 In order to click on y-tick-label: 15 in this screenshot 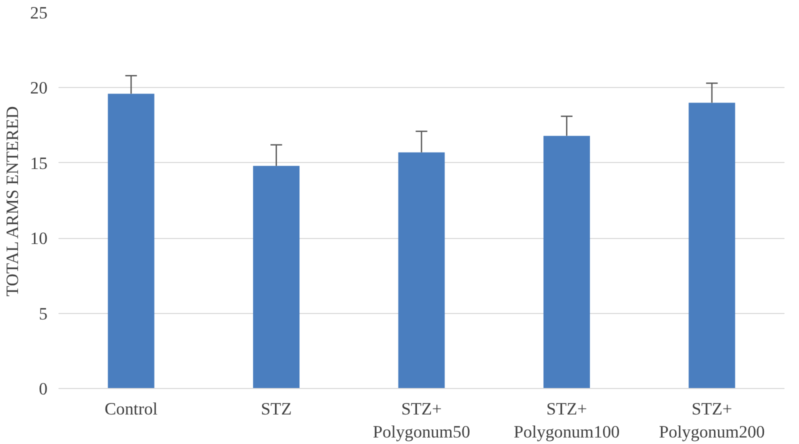, I will do `click(39, 163)`.